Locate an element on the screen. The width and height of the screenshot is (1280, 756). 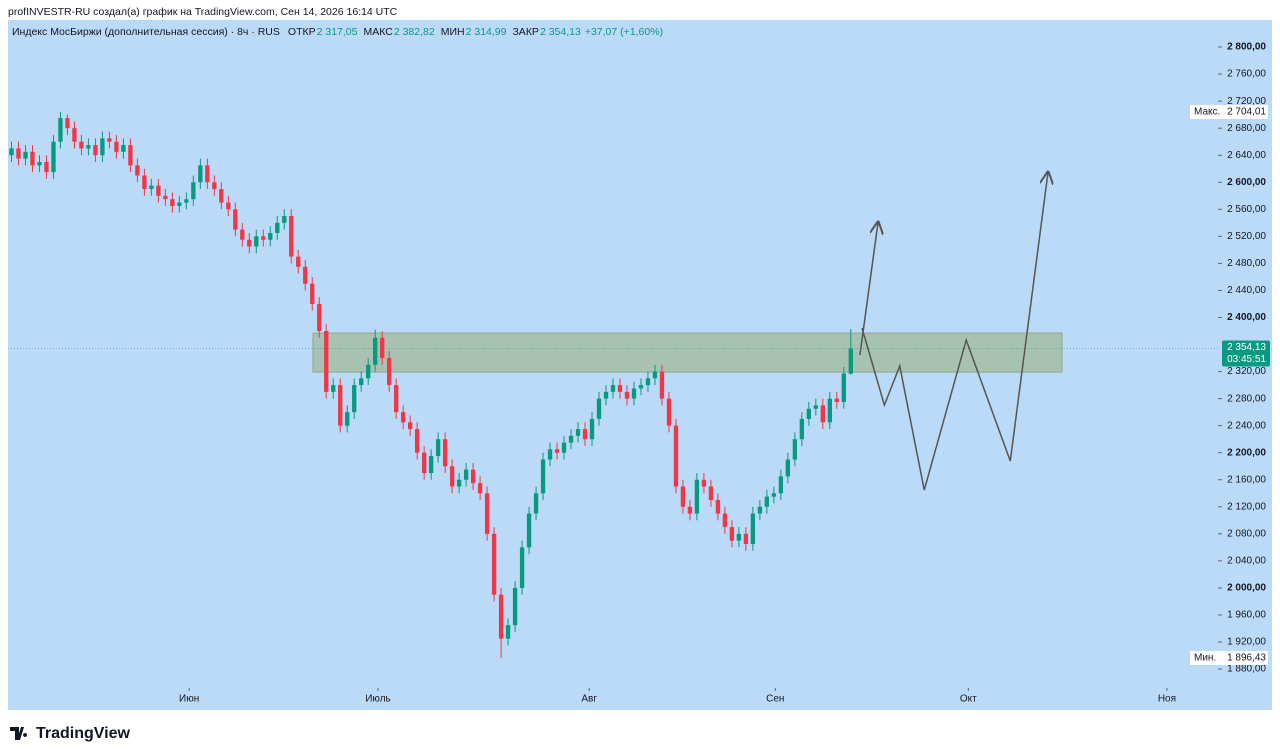
legend-change: +37,07 (+1,60%) is located at coordinates (624, 32).